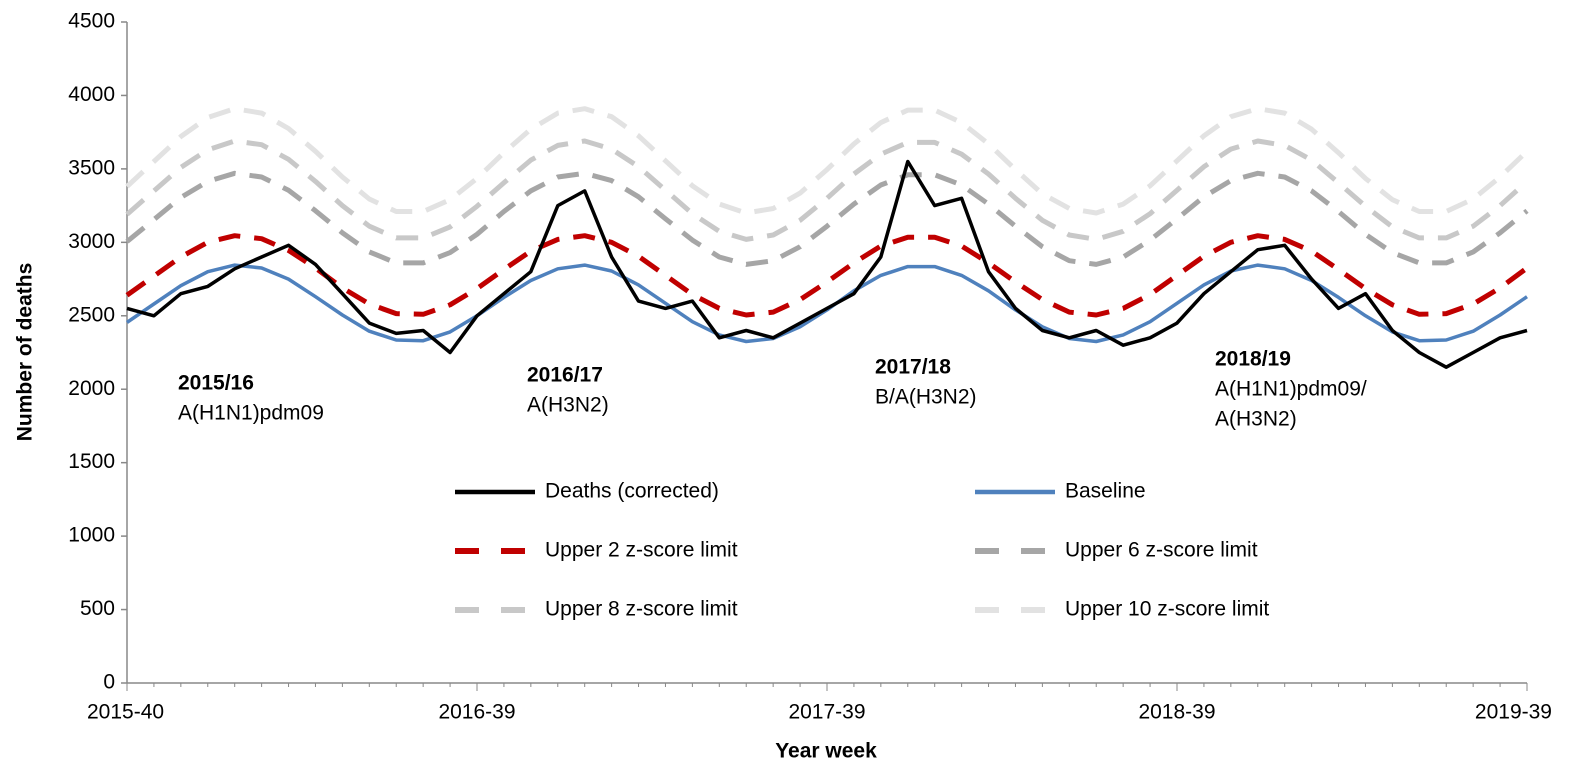  What do you see at coordinates (97, 608) in the screenshot?
I see `y-tick-label: 500` at bounding box center [97, 608].